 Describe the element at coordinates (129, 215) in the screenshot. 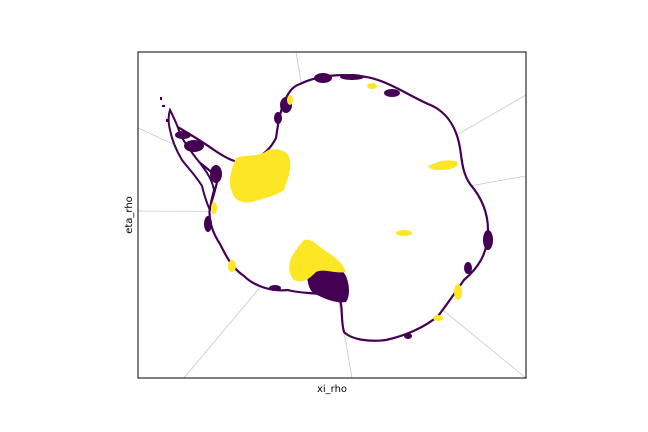

I see `y-axis-label: eta_rho` at that location.